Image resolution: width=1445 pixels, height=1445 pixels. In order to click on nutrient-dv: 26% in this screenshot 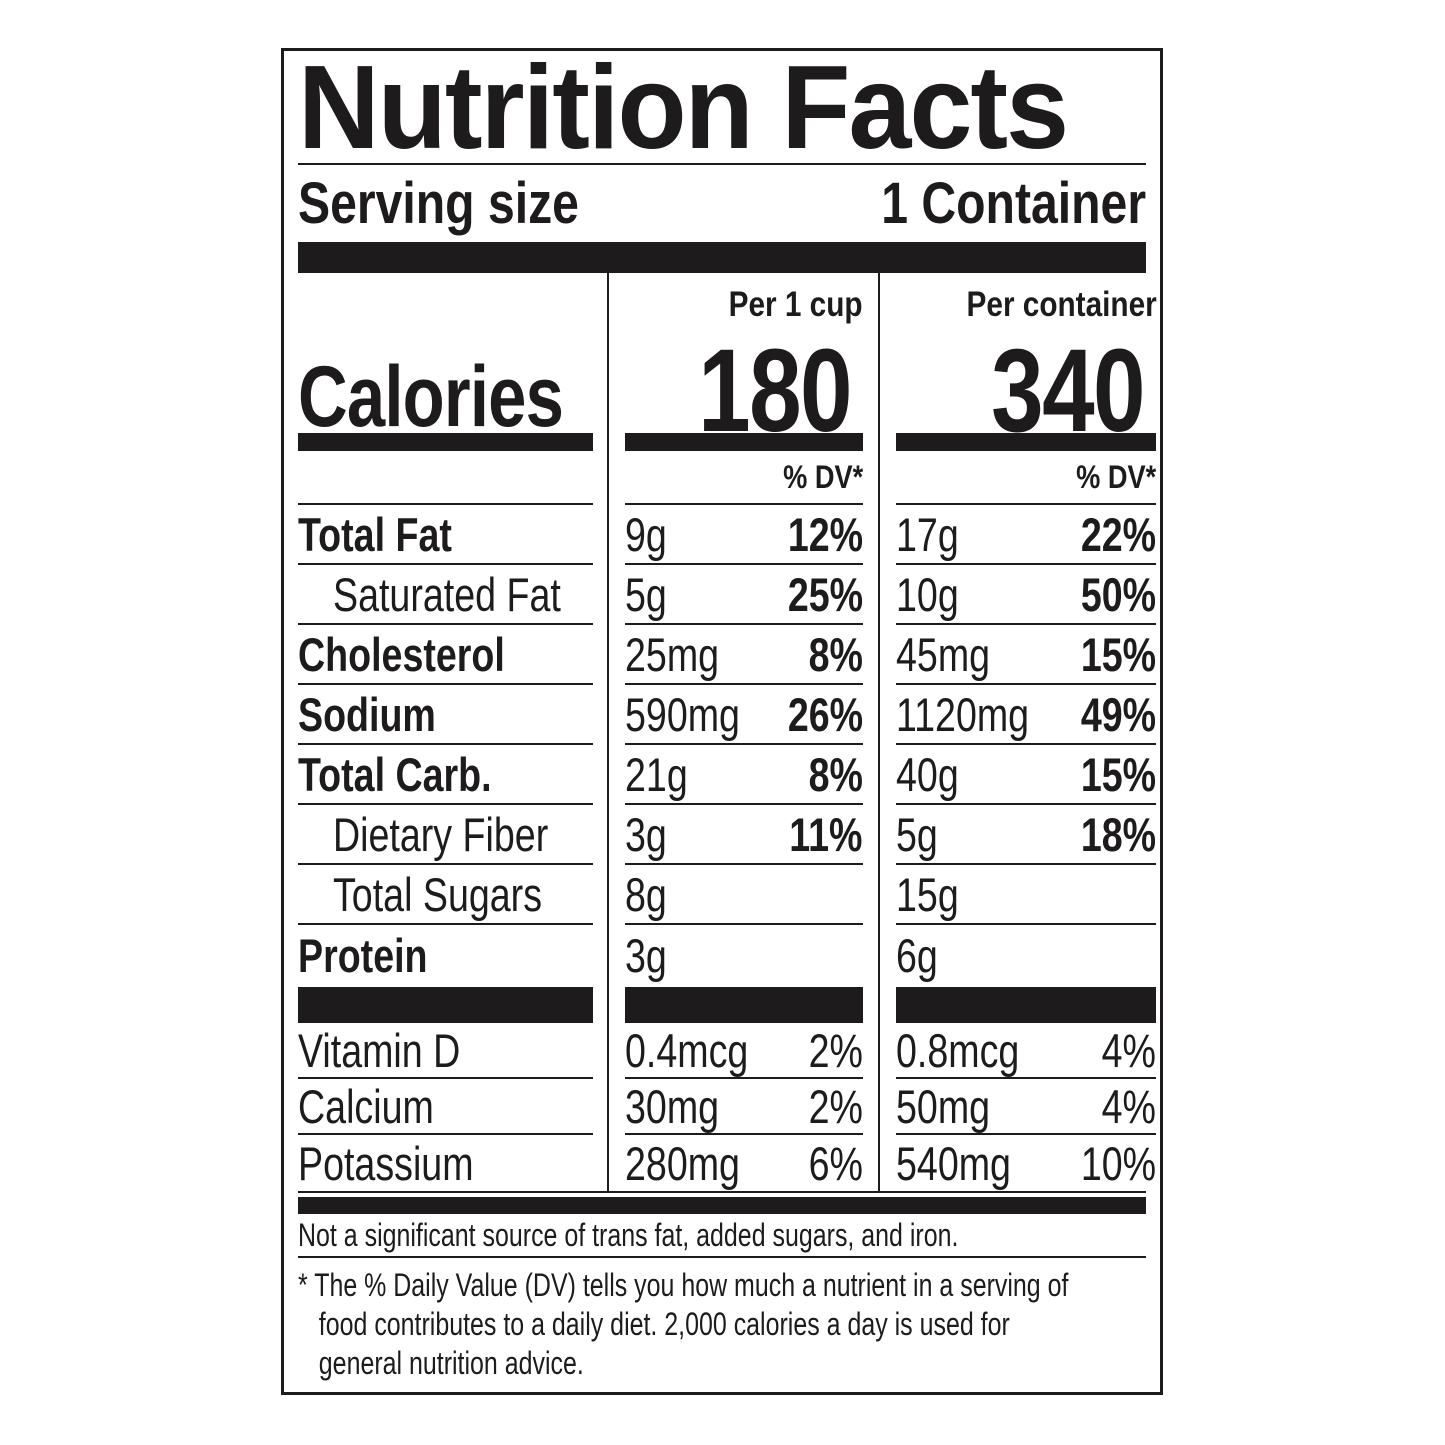, I will do `click(825, 714)`.